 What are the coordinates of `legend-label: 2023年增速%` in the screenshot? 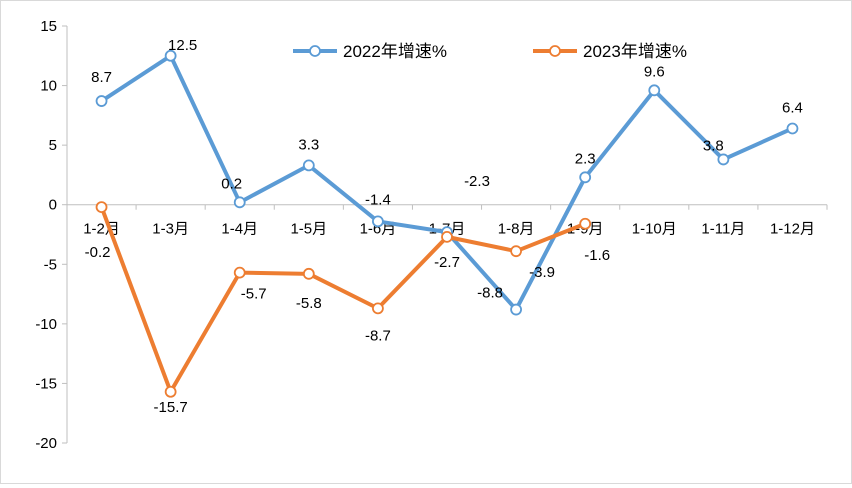 It's located at (635, 51).